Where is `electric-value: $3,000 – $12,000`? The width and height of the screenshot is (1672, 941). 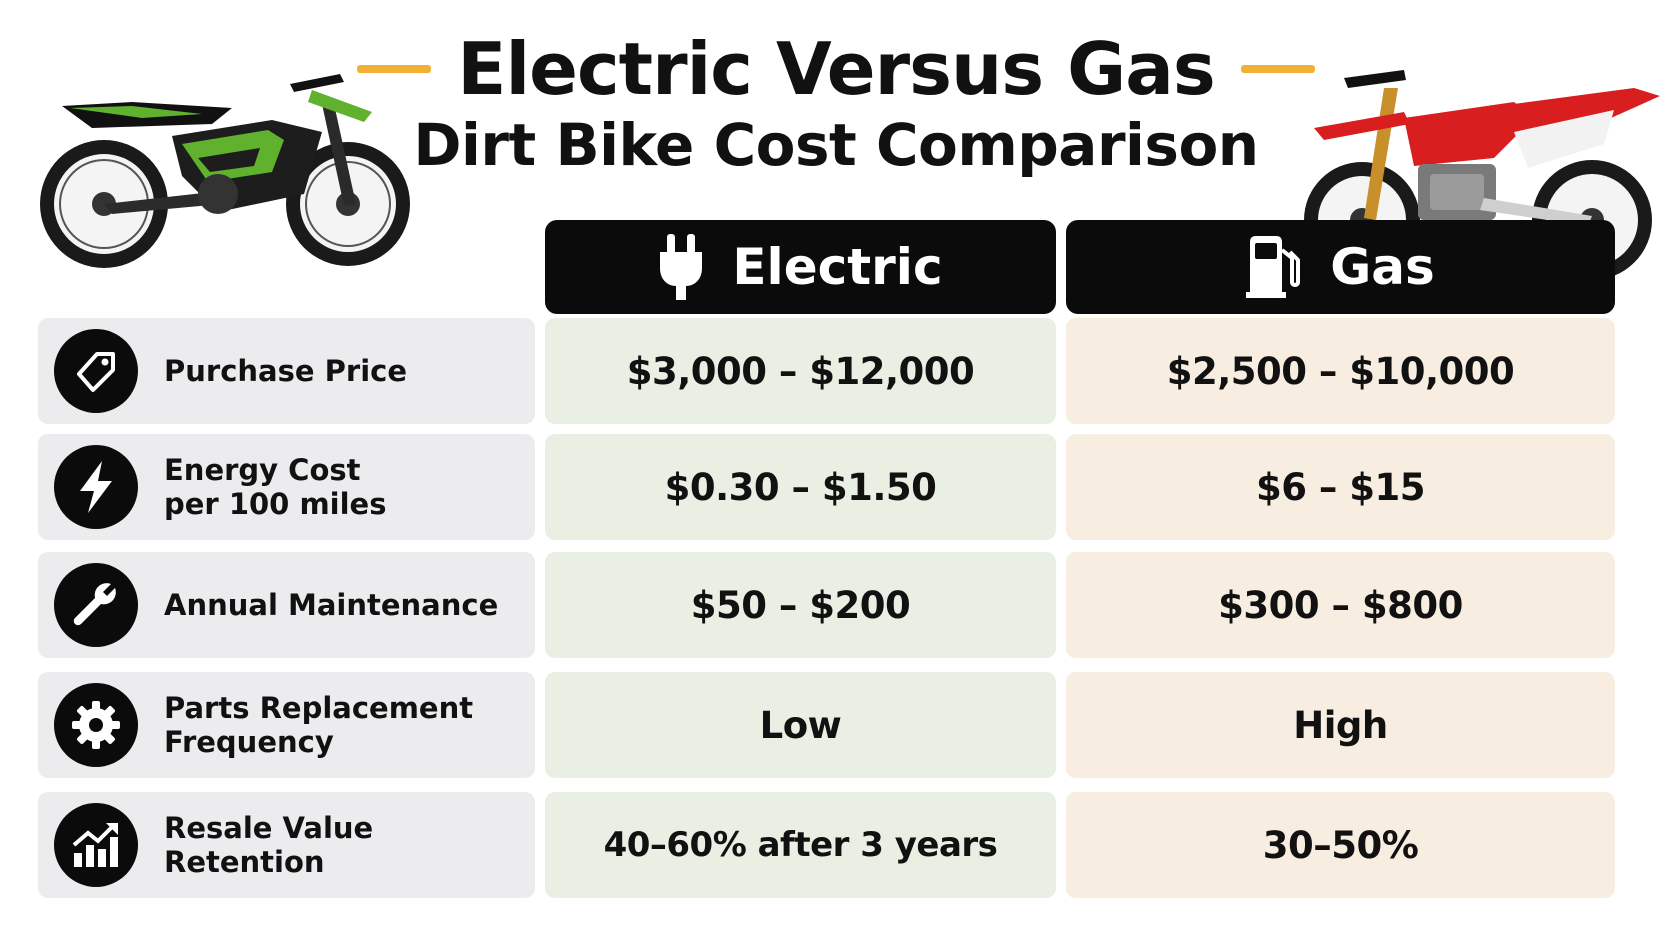 electric-value: $3,000 – $12,000 is located at coordinates (800, 371).